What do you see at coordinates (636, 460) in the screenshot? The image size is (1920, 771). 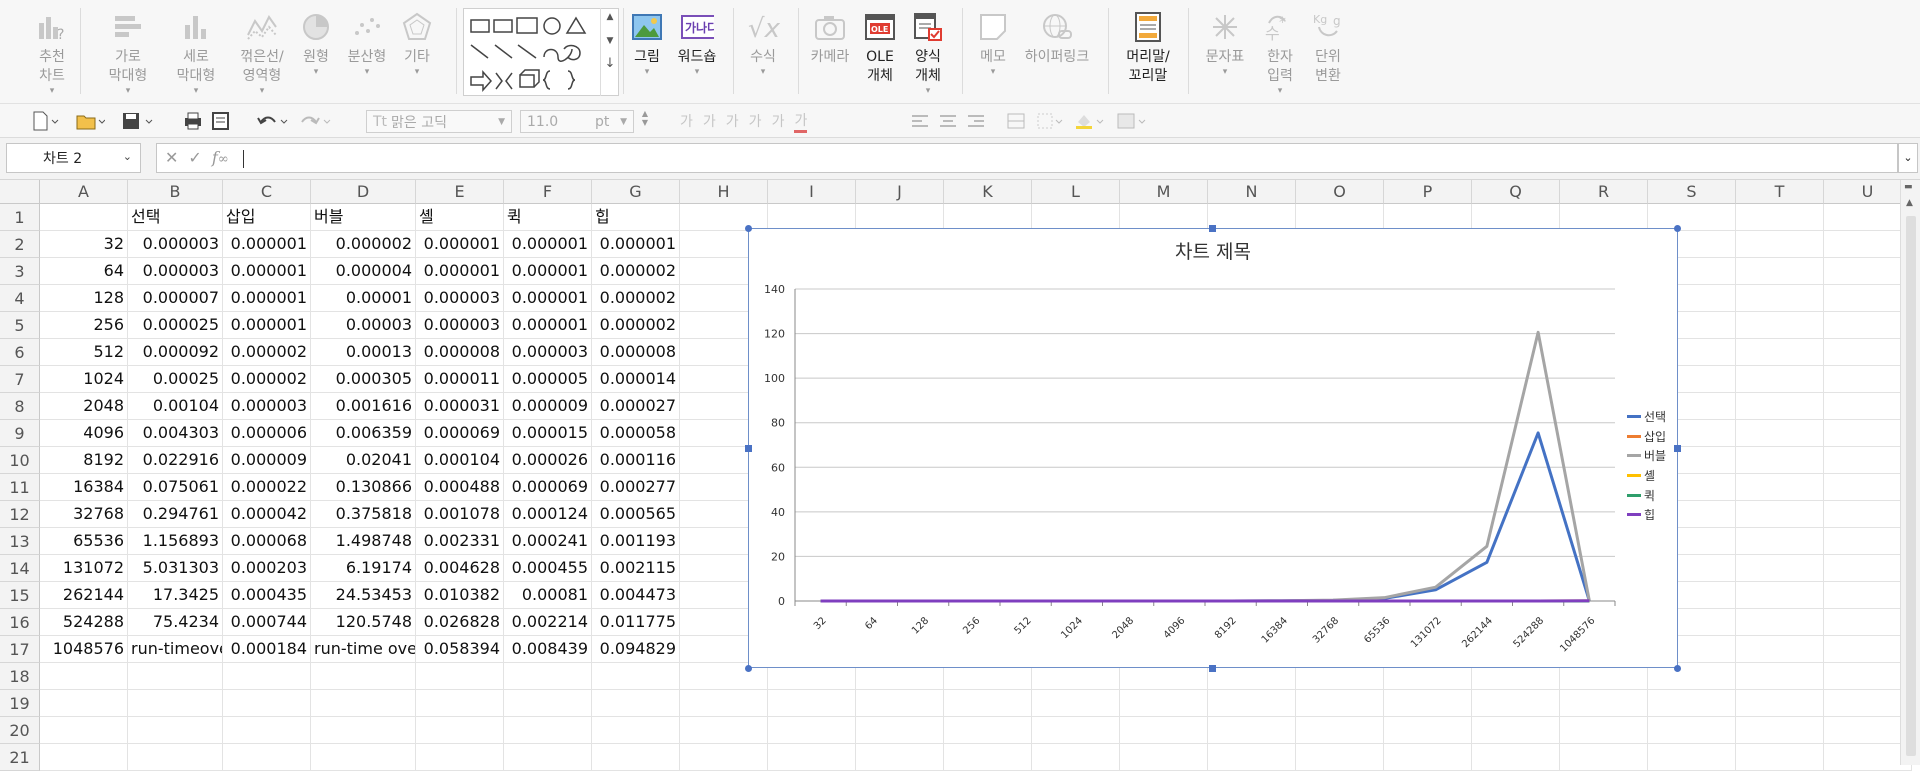 I see `cell: 0.000116` at bounding box center [636, 460].